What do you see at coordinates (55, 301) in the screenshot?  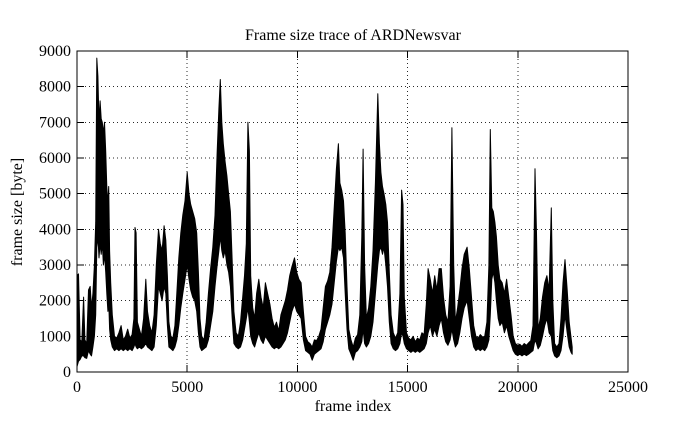 I see `y-tick-label: 2000` at bounding box center [55, 301].